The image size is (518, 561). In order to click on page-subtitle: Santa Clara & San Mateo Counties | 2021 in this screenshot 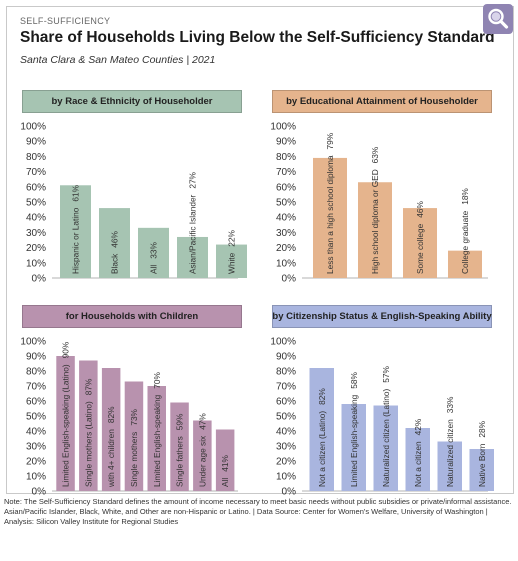, I will do `click(118, 60)`.